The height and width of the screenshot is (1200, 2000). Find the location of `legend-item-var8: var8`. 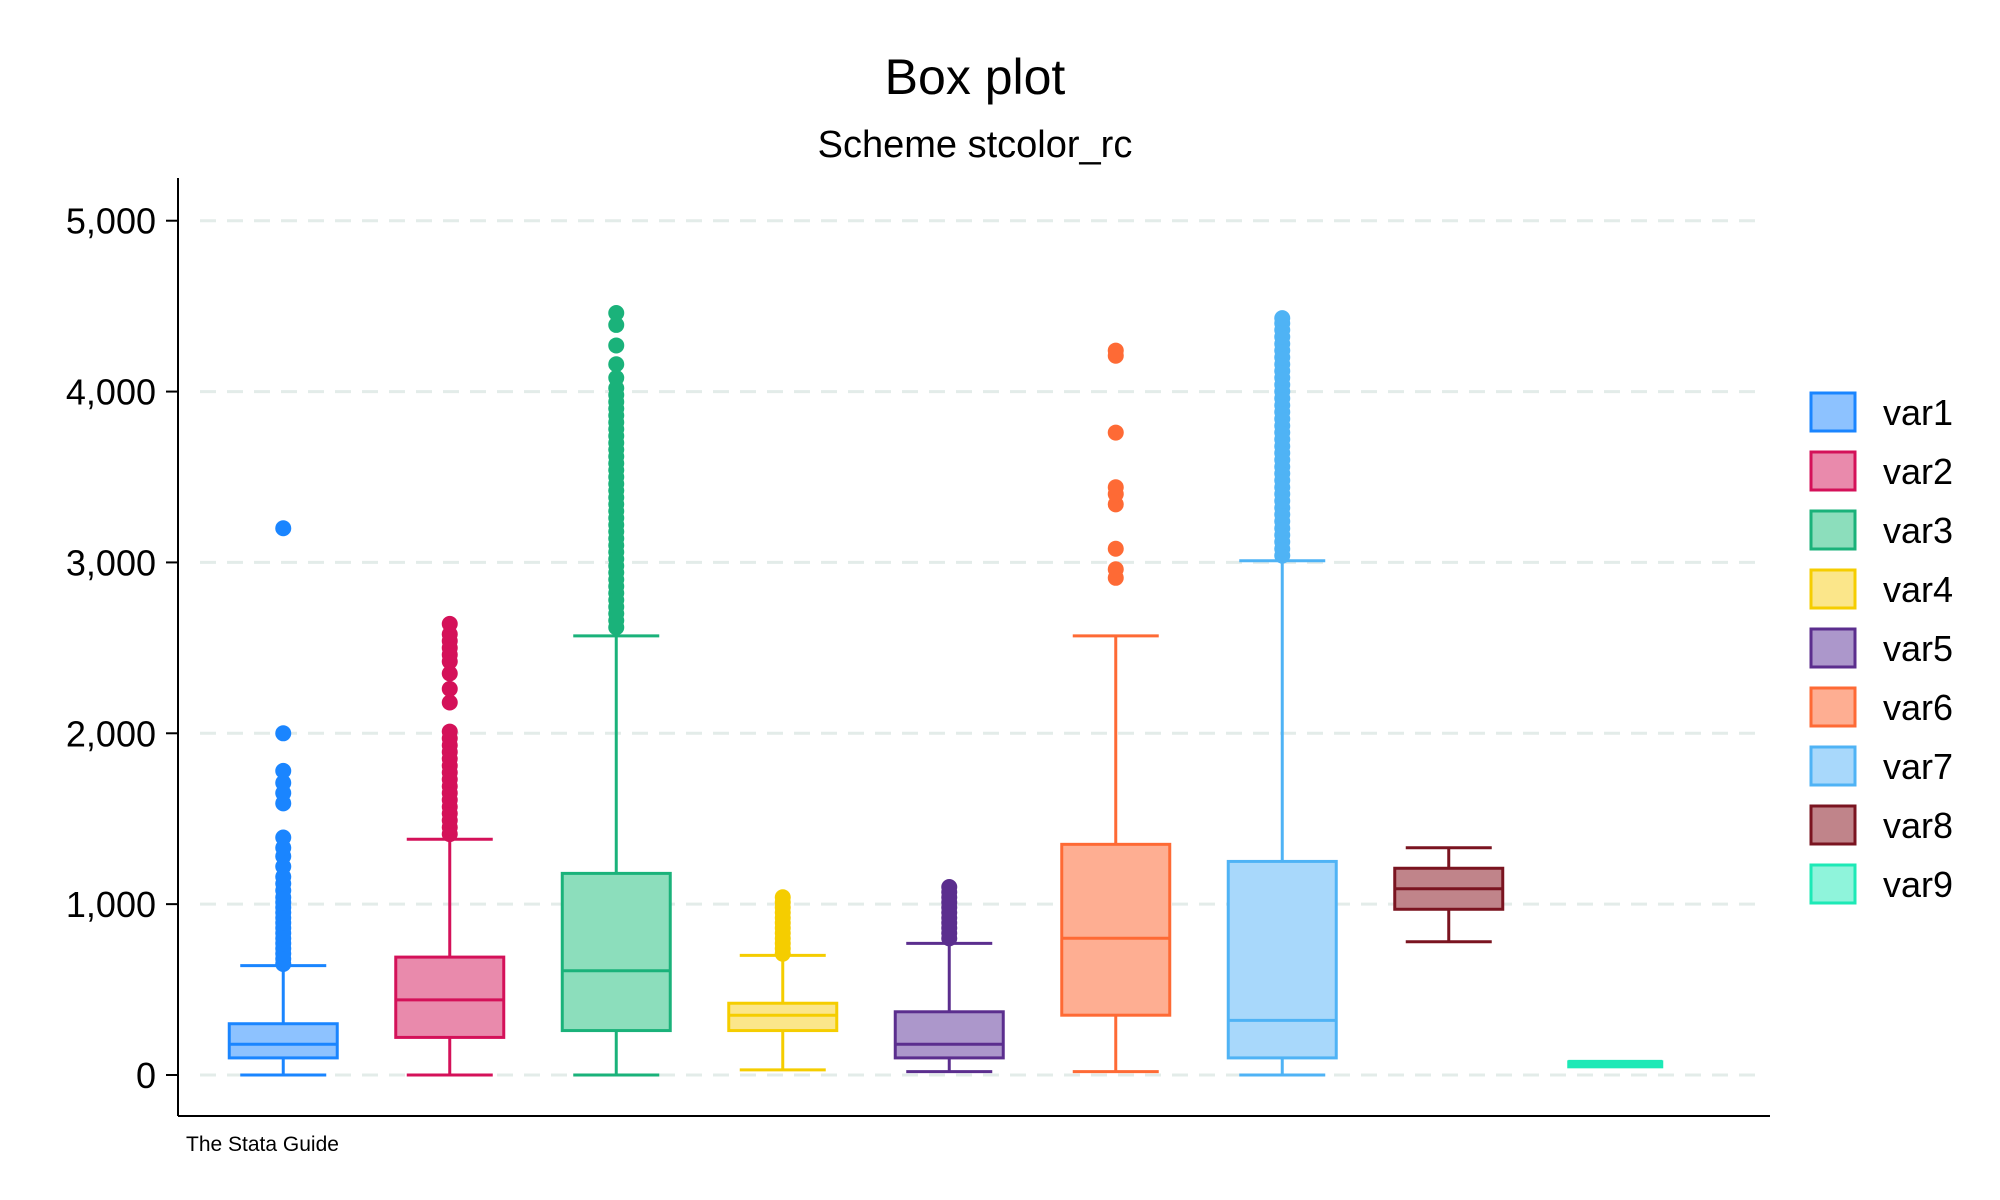

legend-item-var8: var8 is located at coordinates (1881, 825).